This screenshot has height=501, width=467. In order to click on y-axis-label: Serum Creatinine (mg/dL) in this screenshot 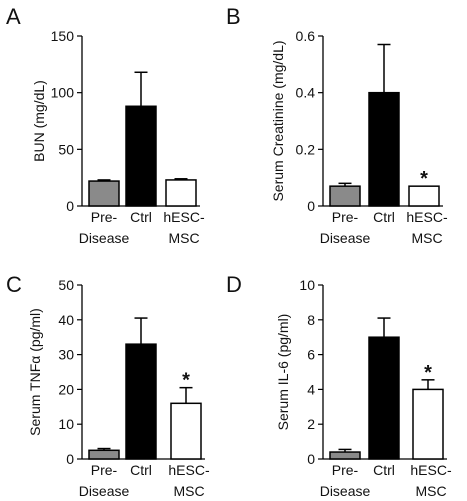, I will do `click(278, 120)`.